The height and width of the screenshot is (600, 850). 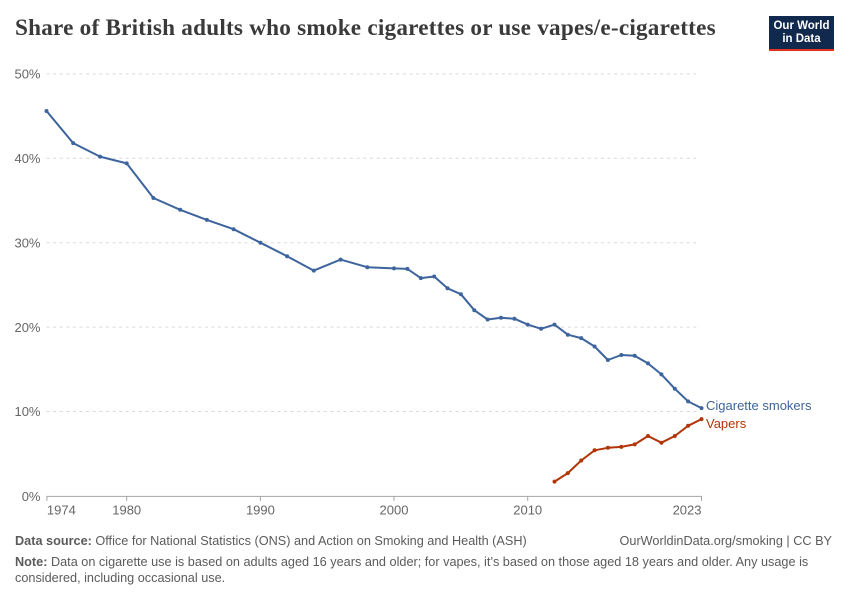 I want to click on svg-text: 30%, so click(x=27, y=242).